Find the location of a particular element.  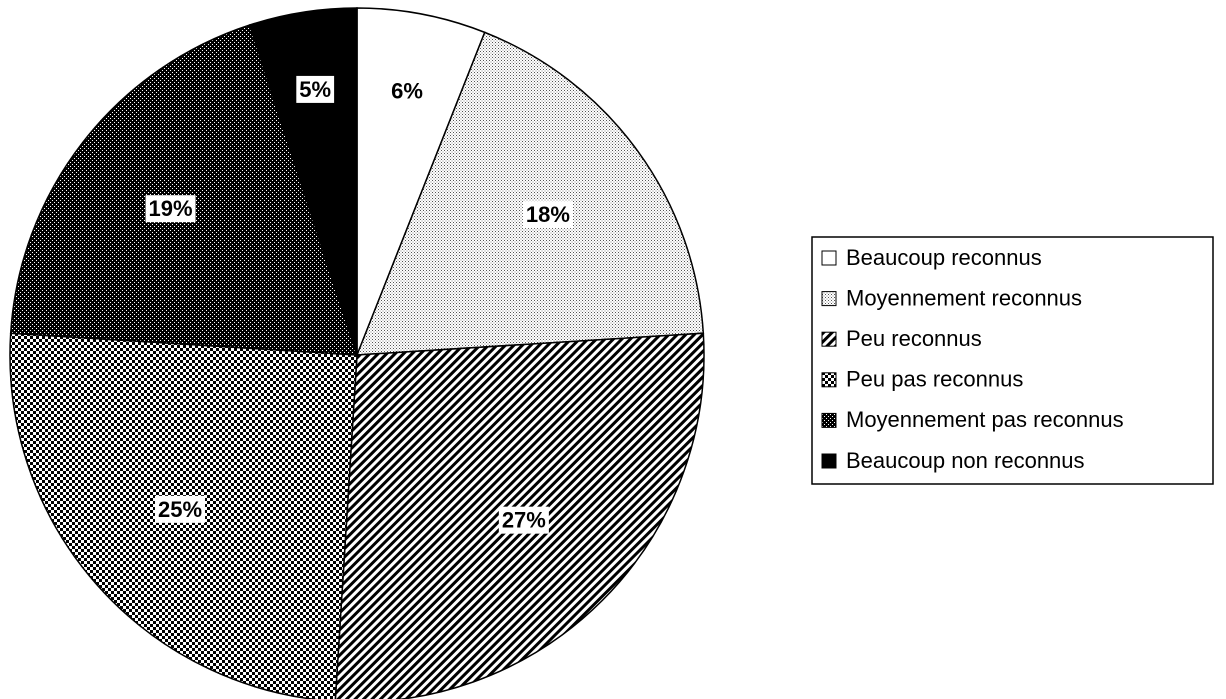

data-label: 19% is located at coordinates (171, 208).